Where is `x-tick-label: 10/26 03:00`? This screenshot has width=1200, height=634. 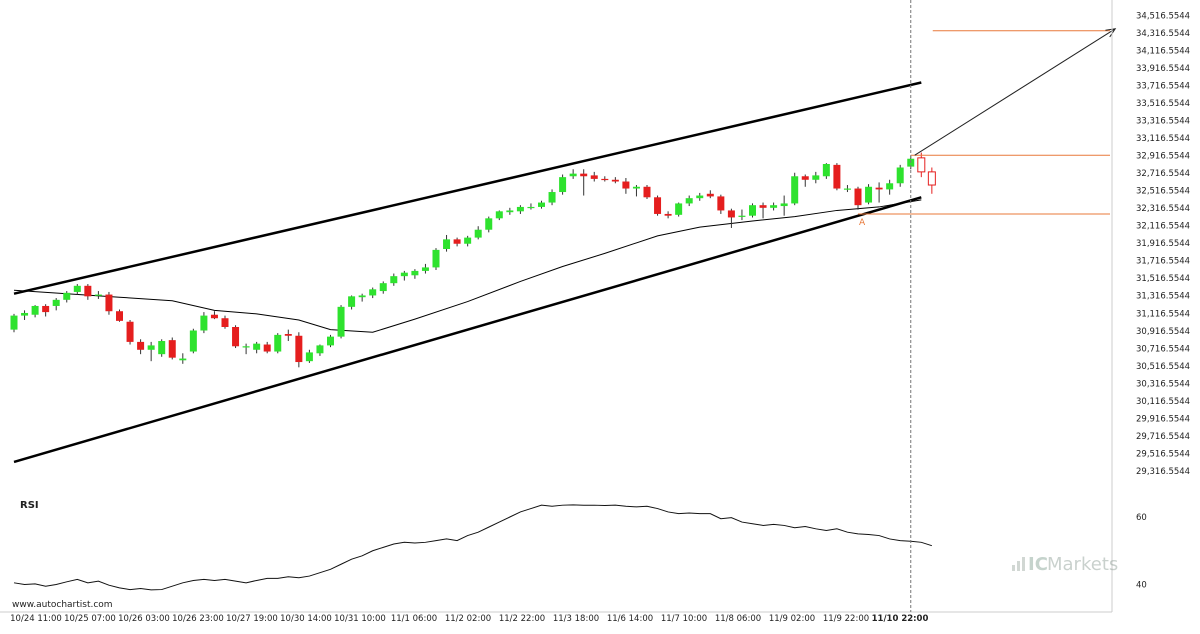 x-tick-label: 10/26 03:00 is located at coordinates (144, 619).